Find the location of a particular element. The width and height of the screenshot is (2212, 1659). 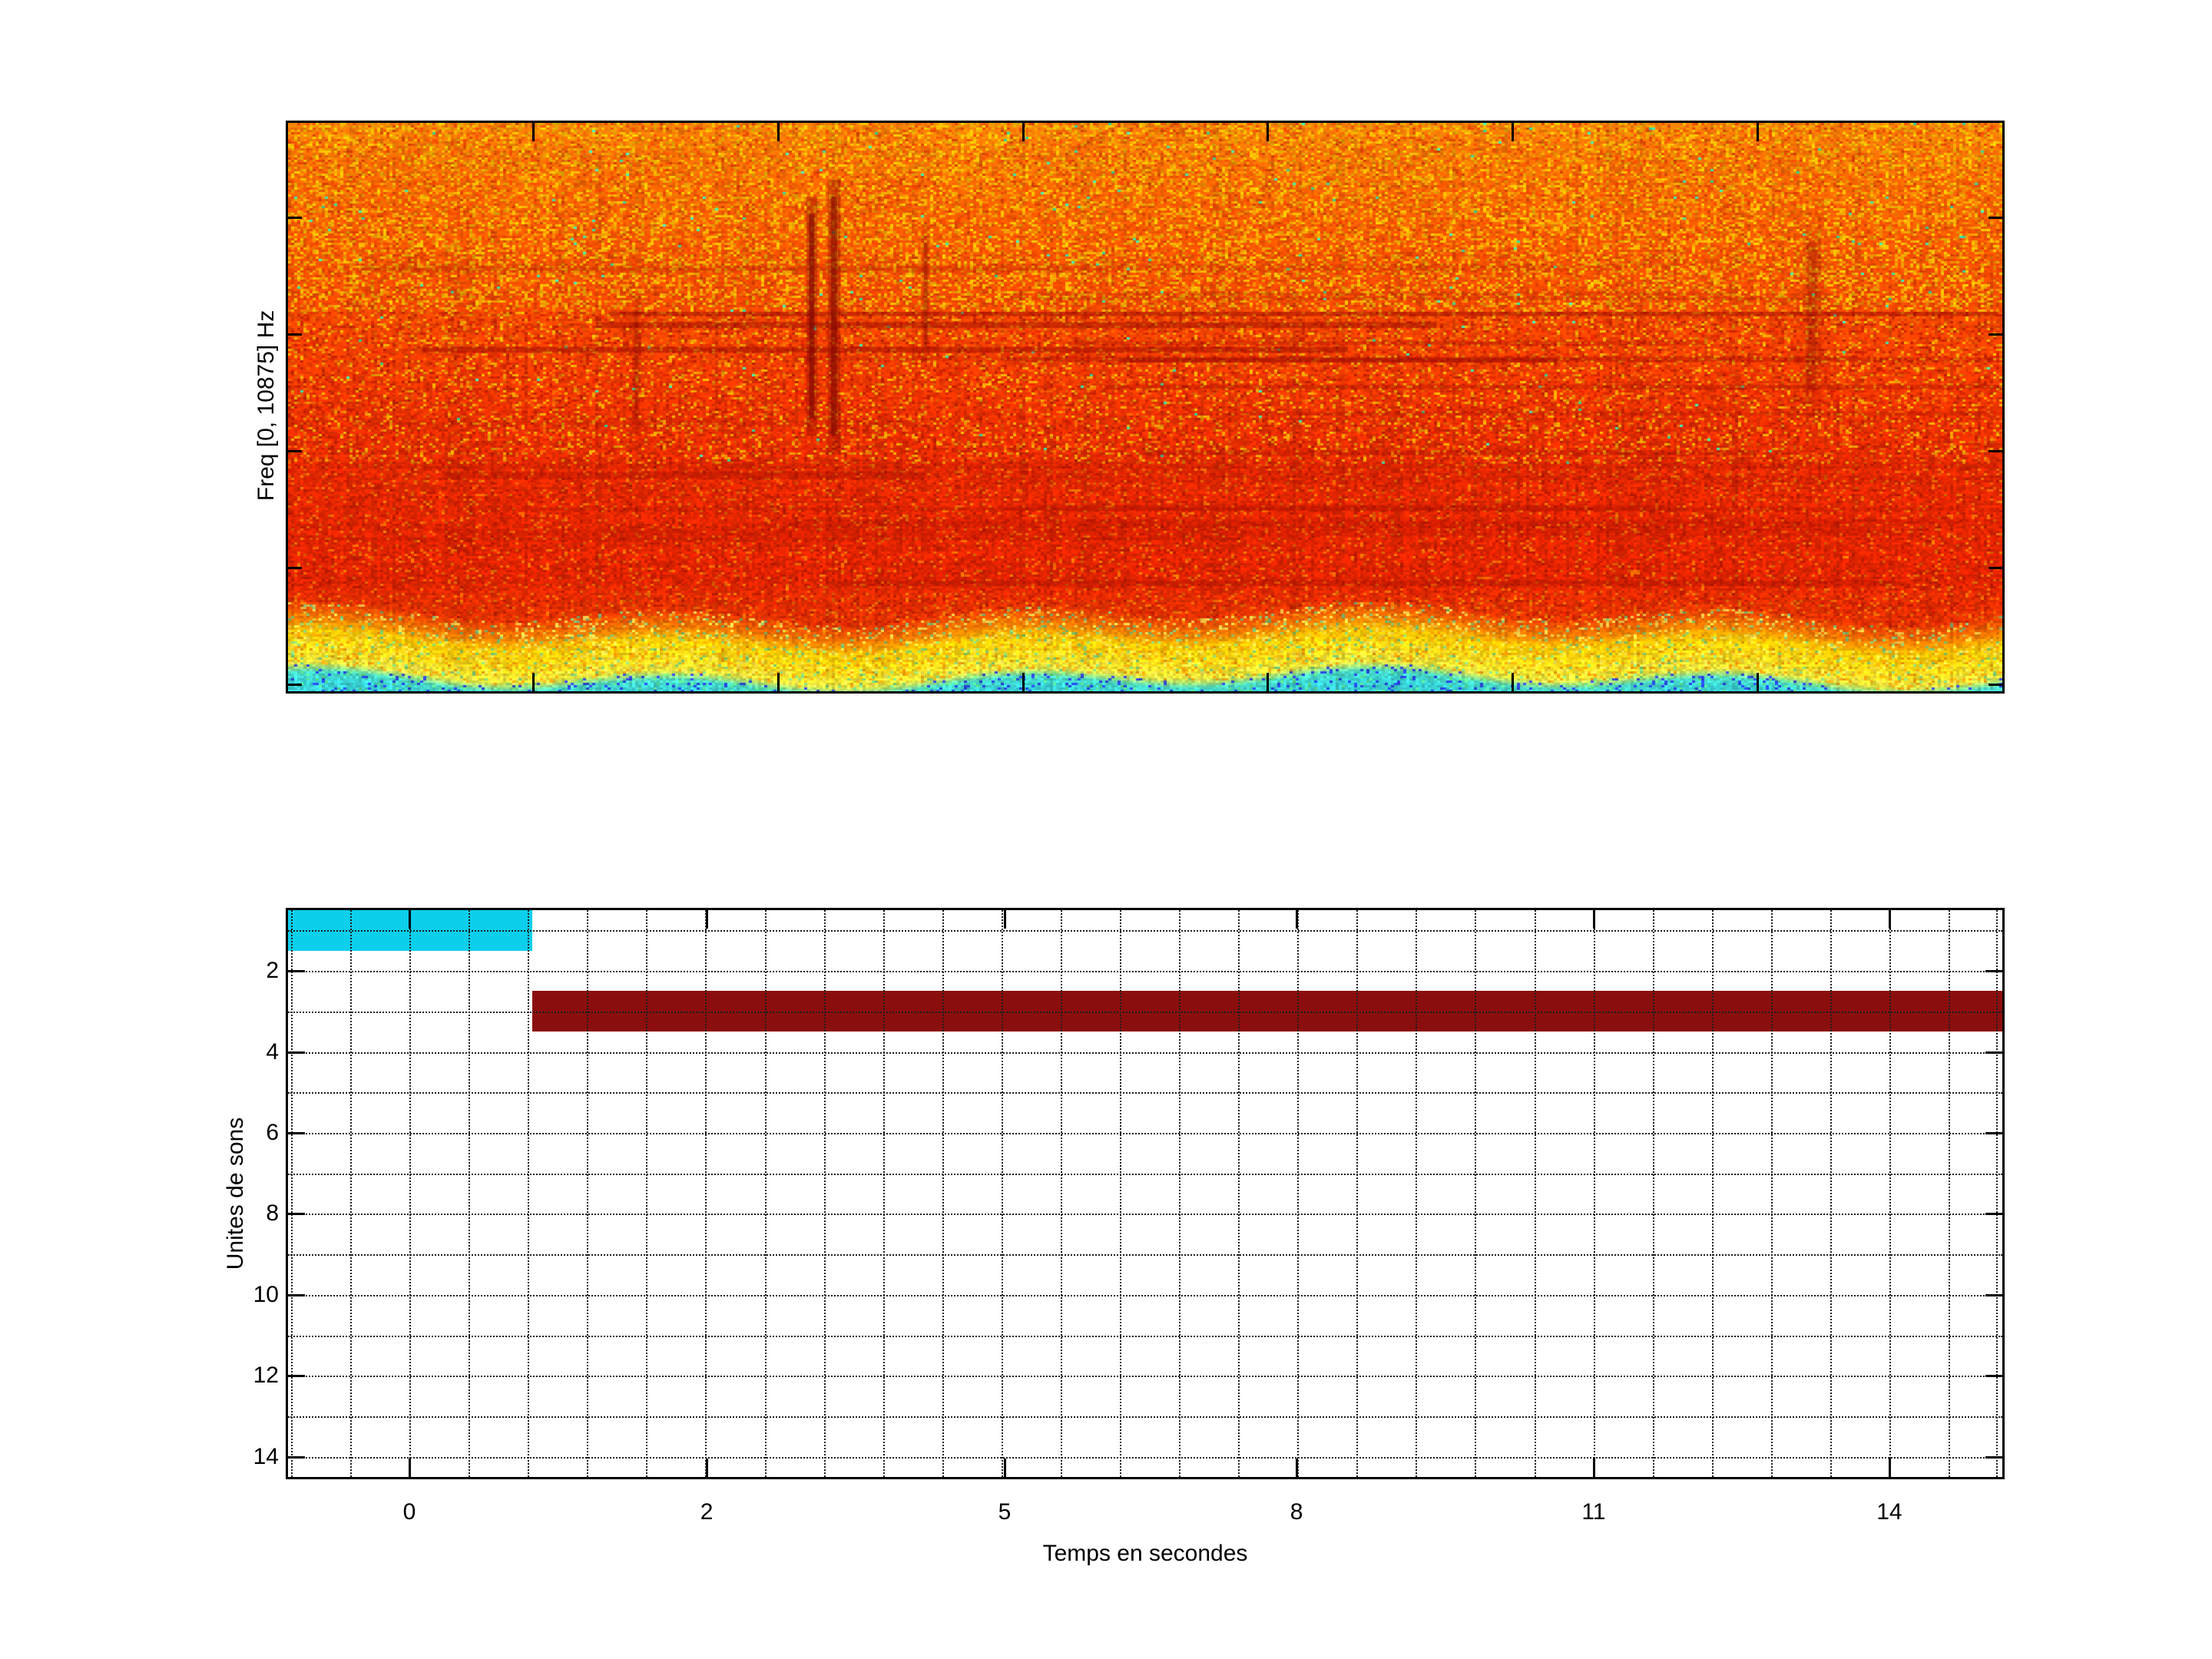

y-tick-label: 10 is located at coordinates (266, 1294).